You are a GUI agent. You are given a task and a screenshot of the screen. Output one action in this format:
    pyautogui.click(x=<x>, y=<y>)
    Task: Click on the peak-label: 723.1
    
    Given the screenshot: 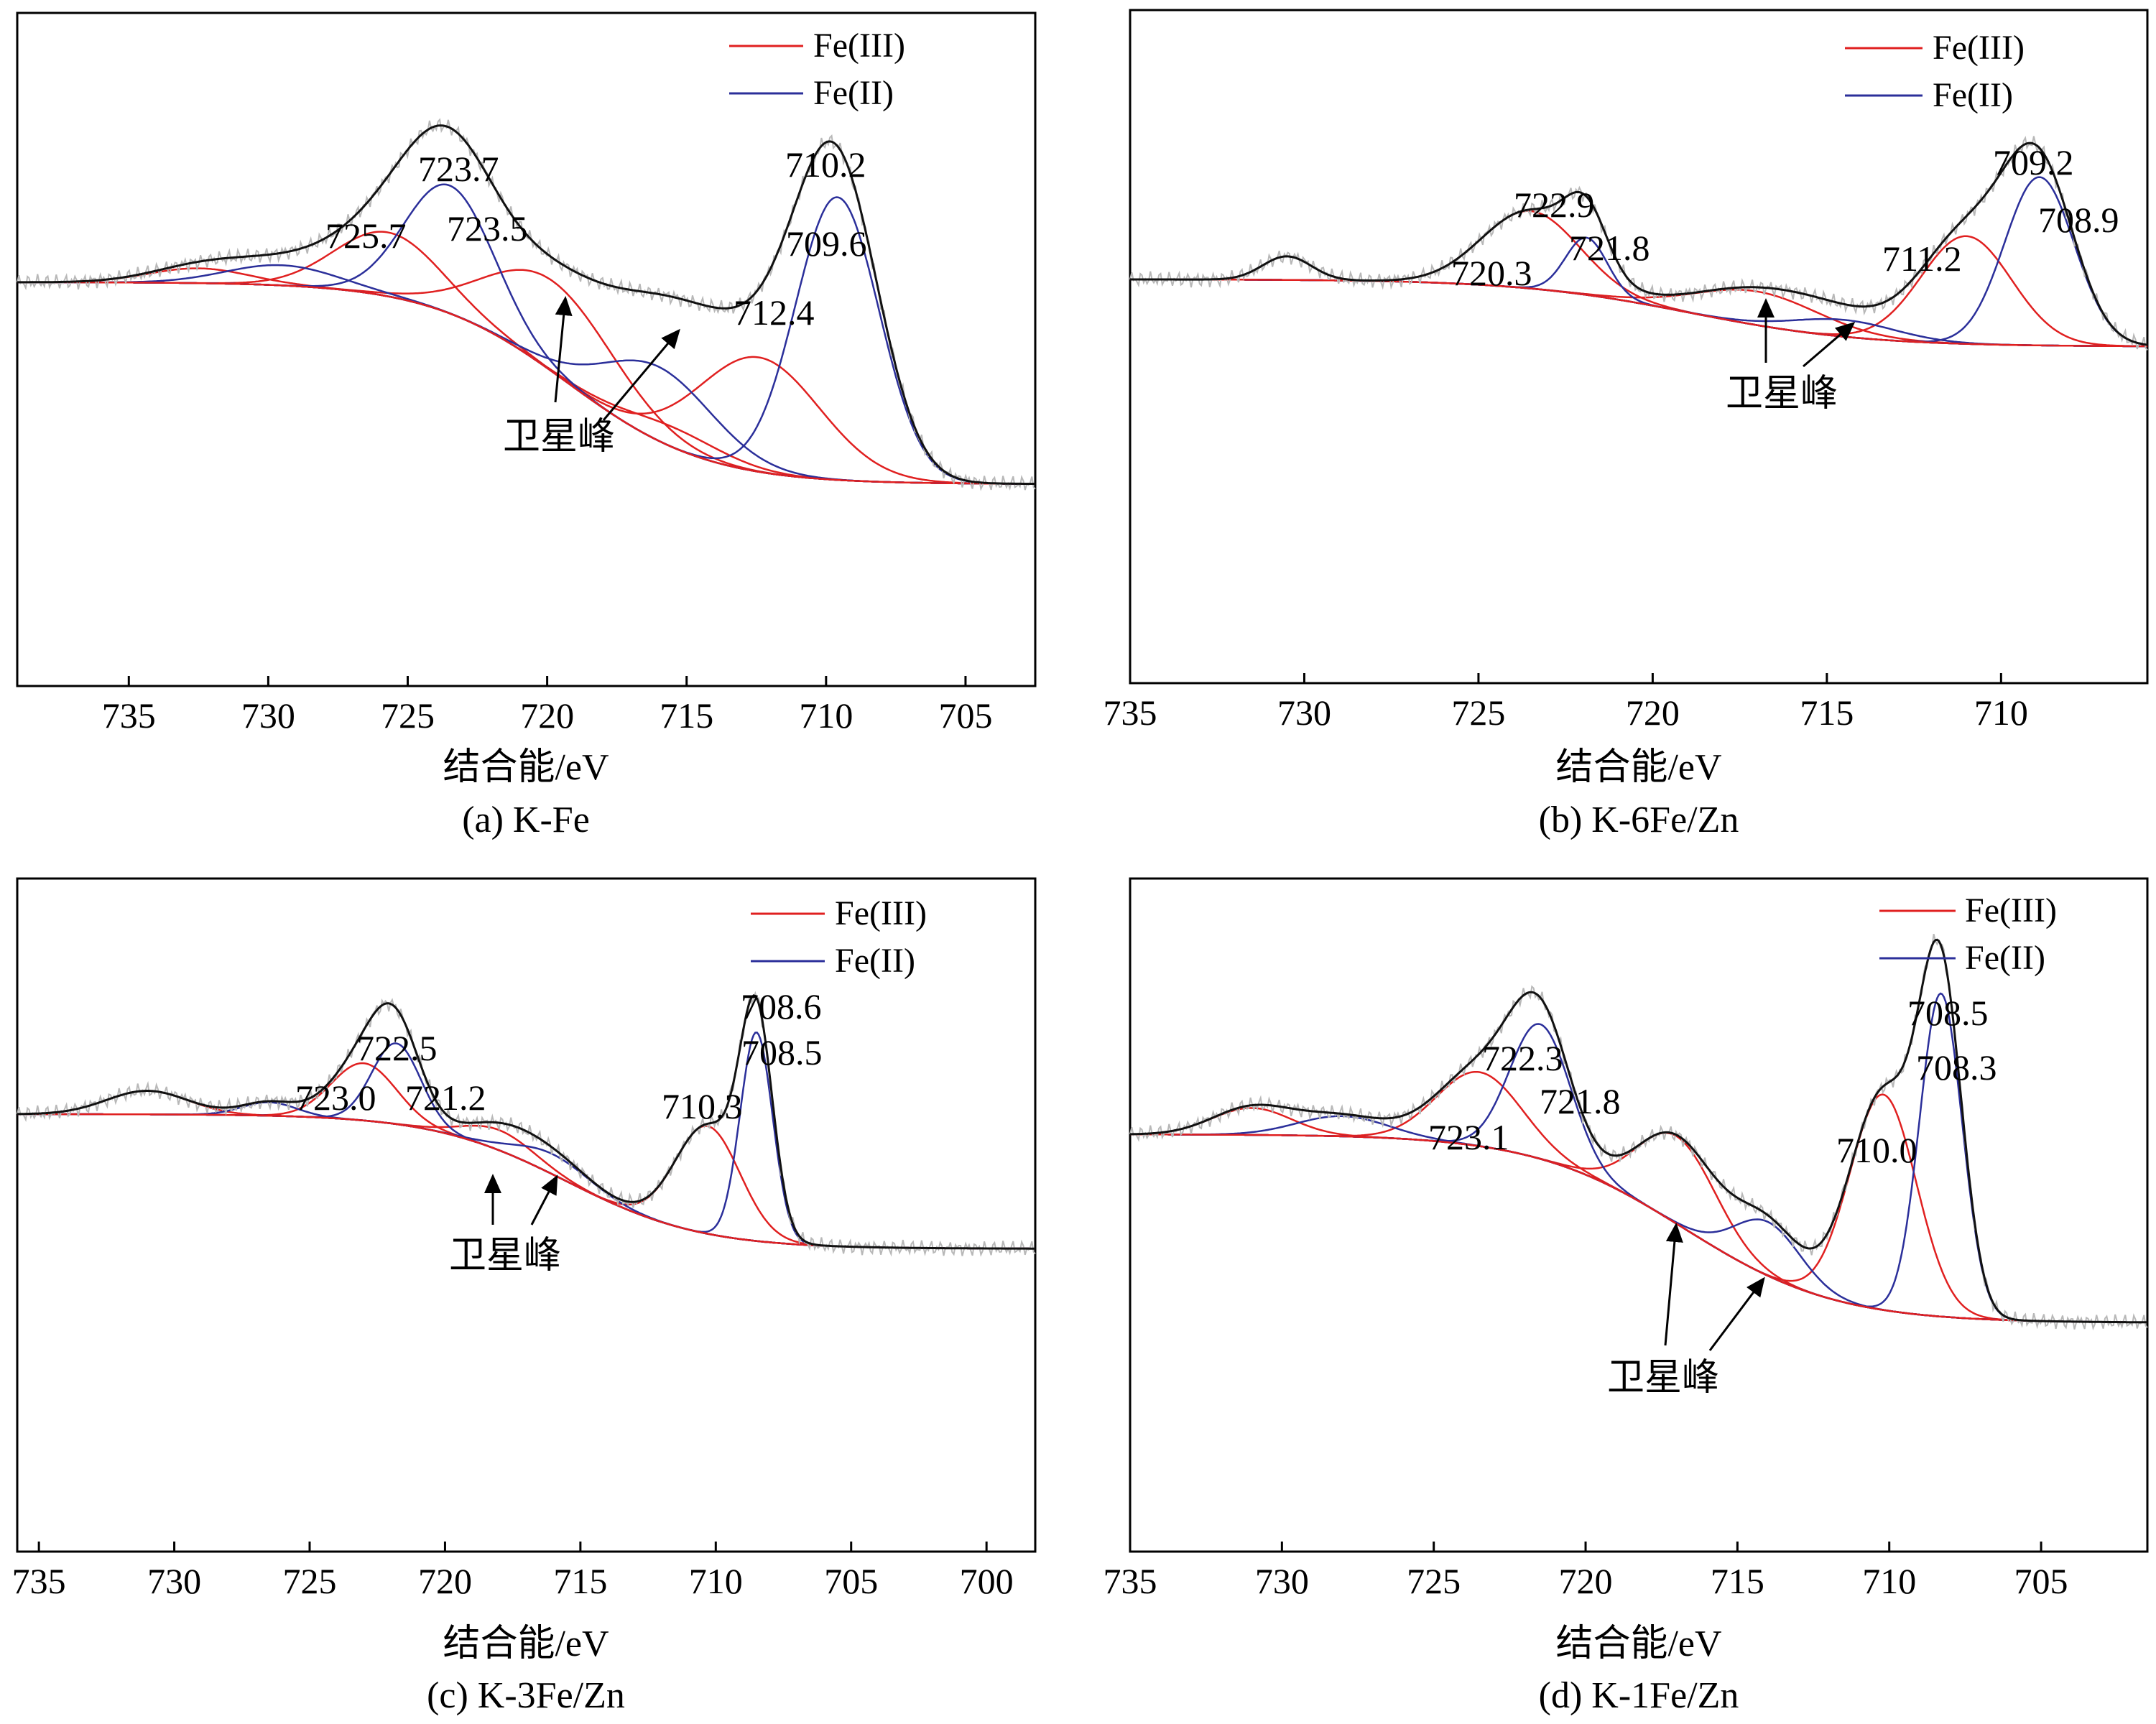 What is the action you would take?
    pyautogui.click(x=1468, y=1137)
    